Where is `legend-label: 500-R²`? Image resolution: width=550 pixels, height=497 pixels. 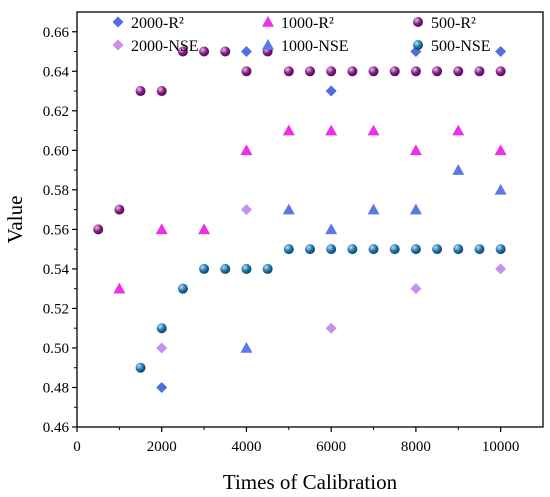
legend-label: 500-R² is located at coordinates (453, 23).